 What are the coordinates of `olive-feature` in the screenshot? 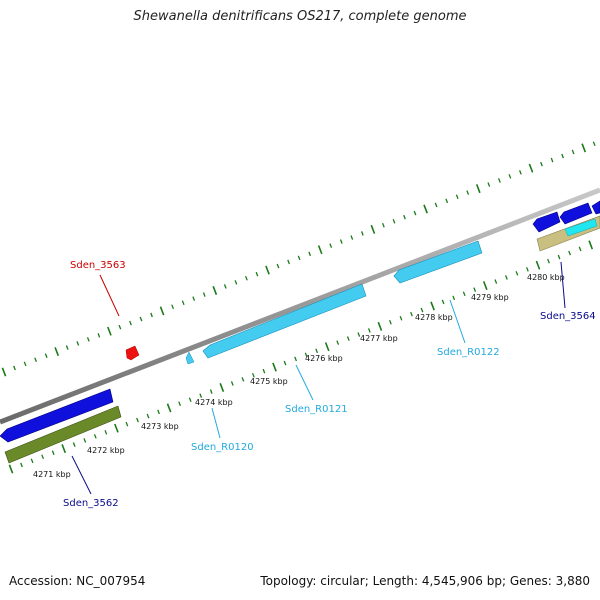 It's located at (63, 434).